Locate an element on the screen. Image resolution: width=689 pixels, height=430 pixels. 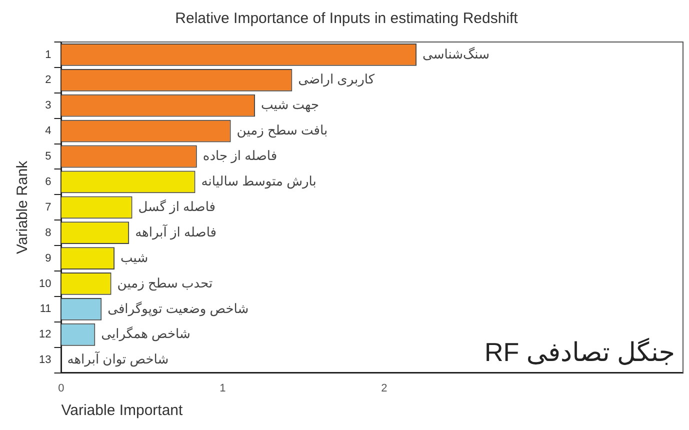
y-tick-label: 2 is located at coordinates (48, 80).